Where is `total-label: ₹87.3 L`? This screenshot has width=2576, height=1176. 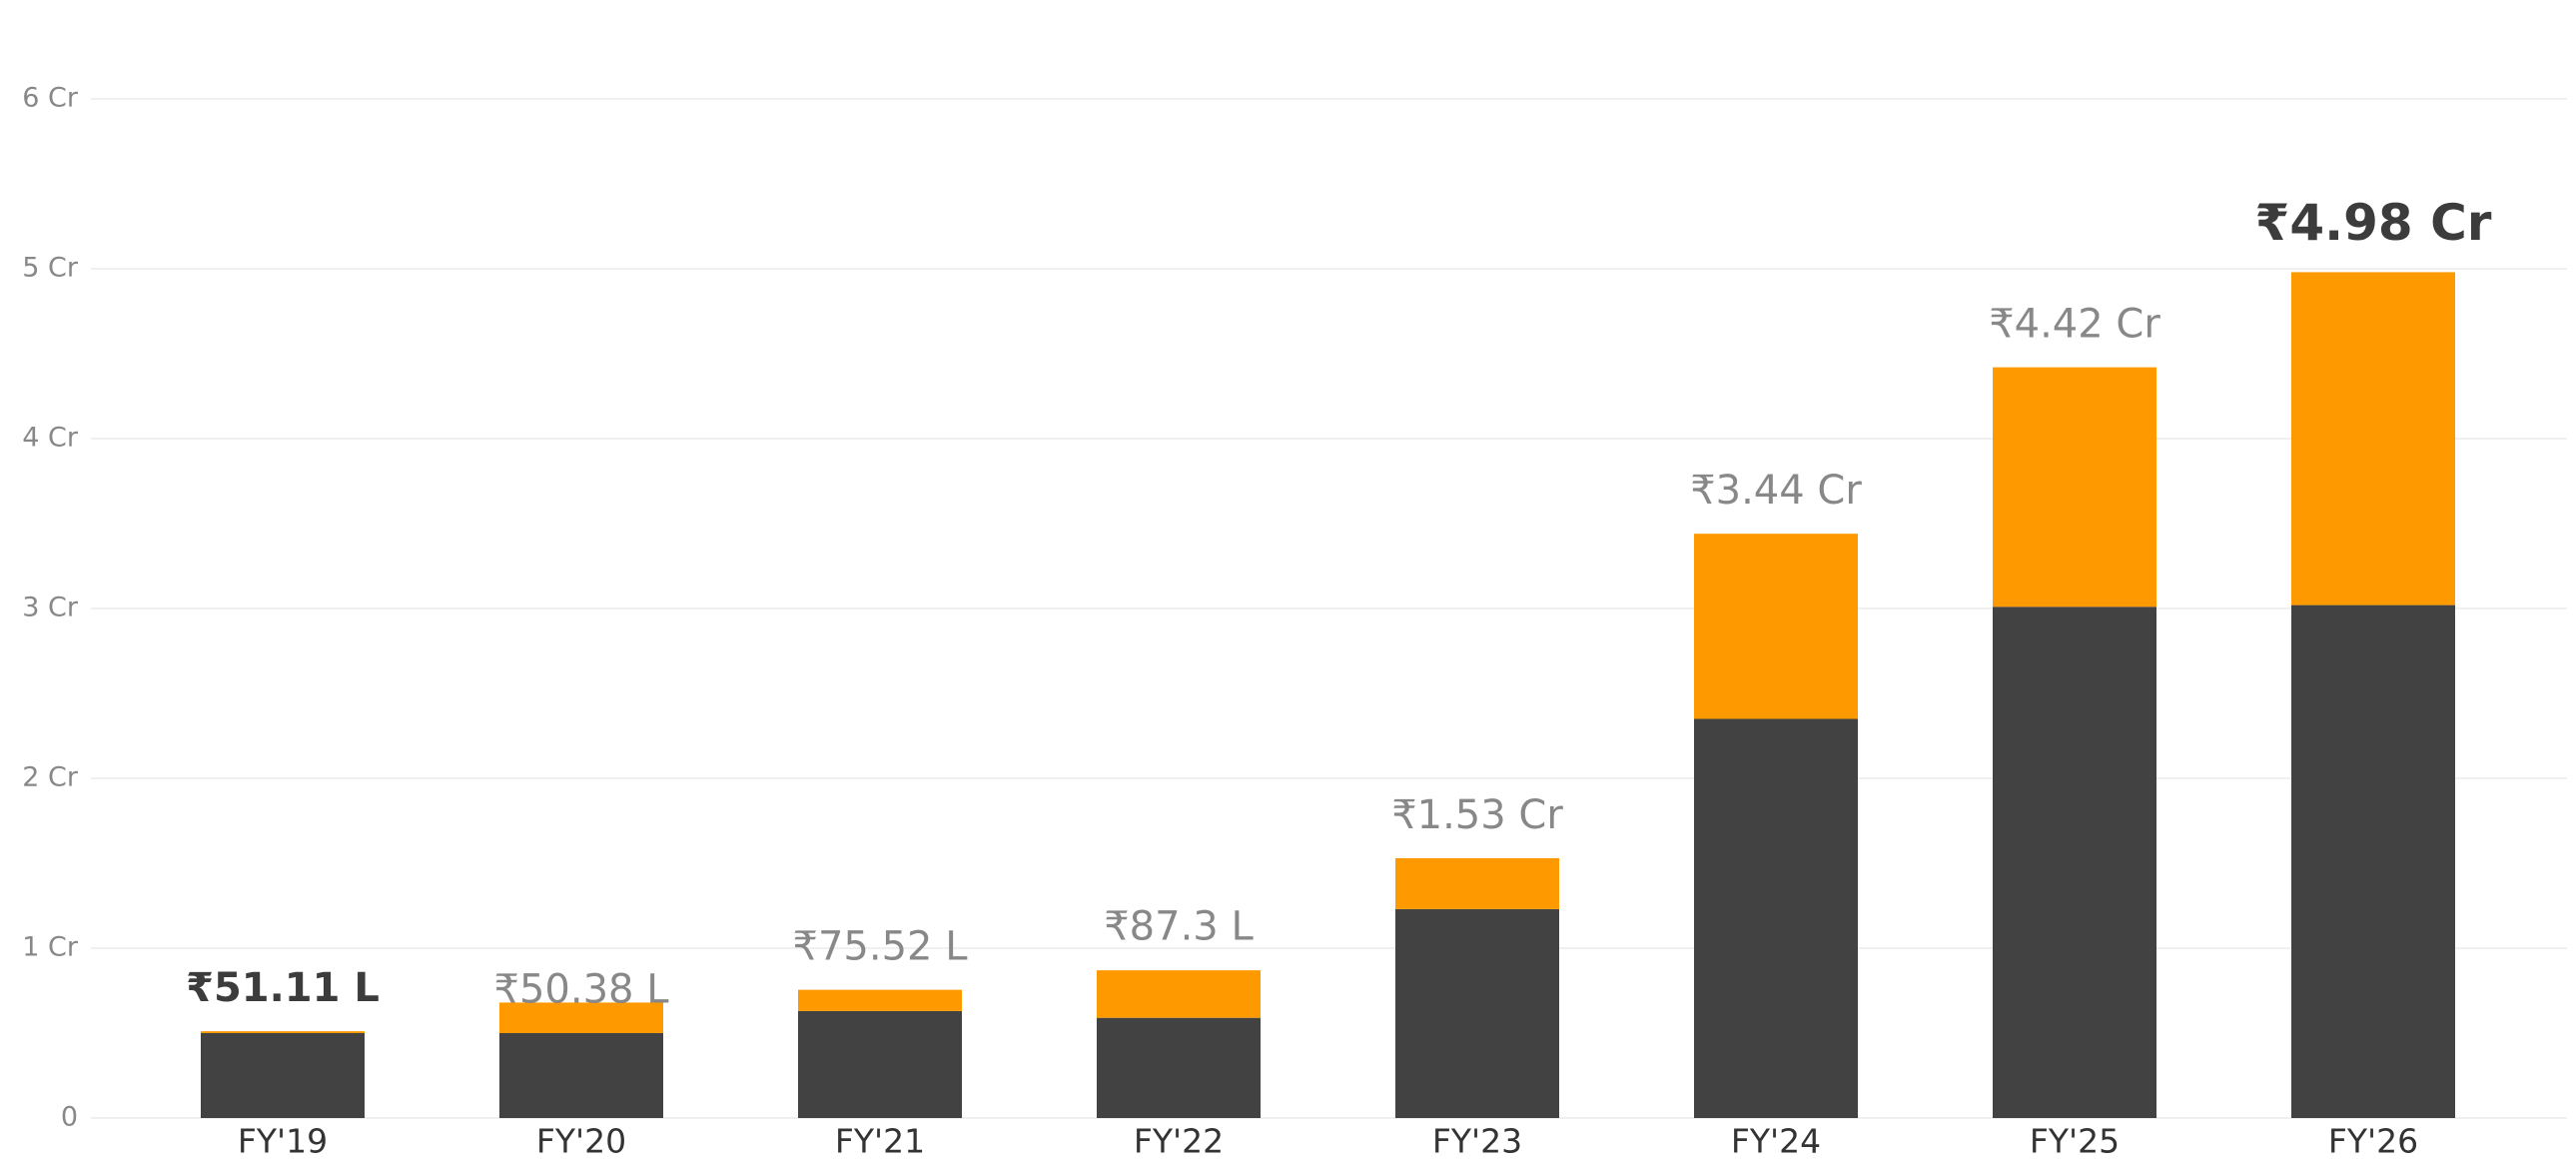
total-label: ₹87.3 L is located at coordinates (1179, 927).